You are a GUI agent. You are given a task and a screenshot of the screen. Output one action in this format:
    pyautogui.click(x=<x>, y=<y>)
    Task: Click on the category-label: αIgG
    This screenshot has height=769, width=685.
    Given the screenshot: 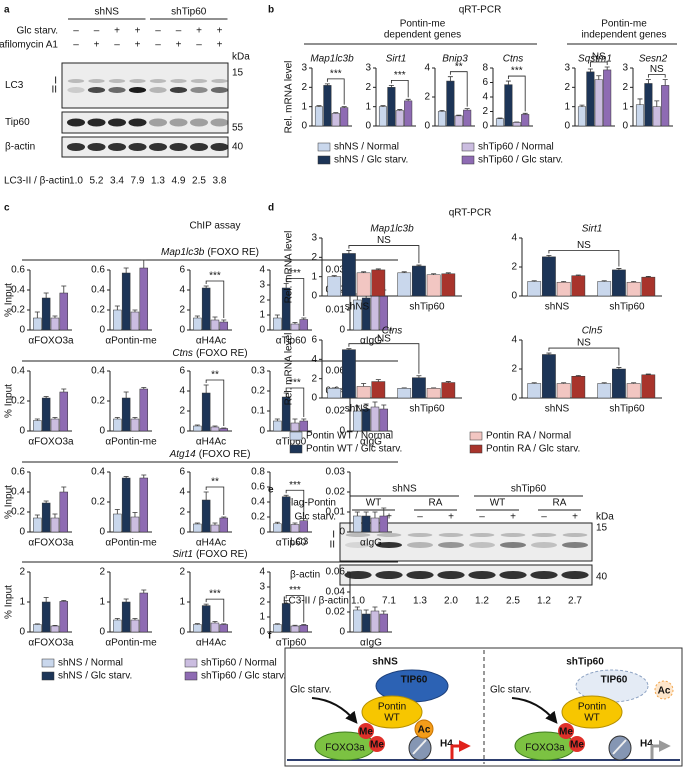 What is the action you would take?
    pyautogui.click(x=371, y=442)
    